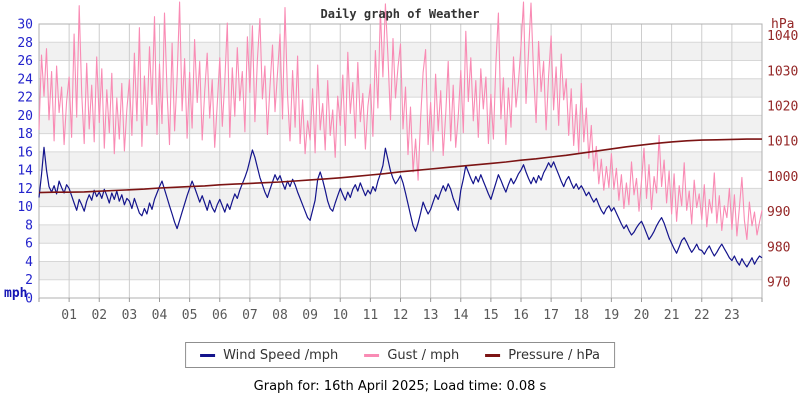  Describe the element at coordinates (702, 315) in the screenshot. I see `x-tick-label: 22` at that location.